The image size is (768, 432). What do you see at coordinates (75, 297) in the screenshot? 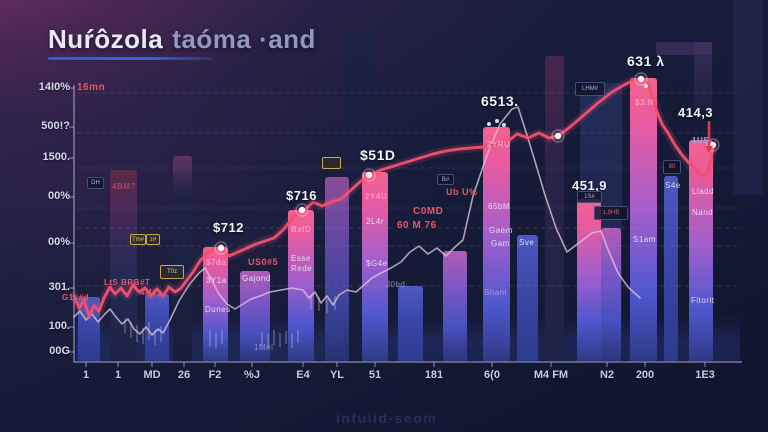
I see `annotation: G1s#d` at bounding box center [75, 297].